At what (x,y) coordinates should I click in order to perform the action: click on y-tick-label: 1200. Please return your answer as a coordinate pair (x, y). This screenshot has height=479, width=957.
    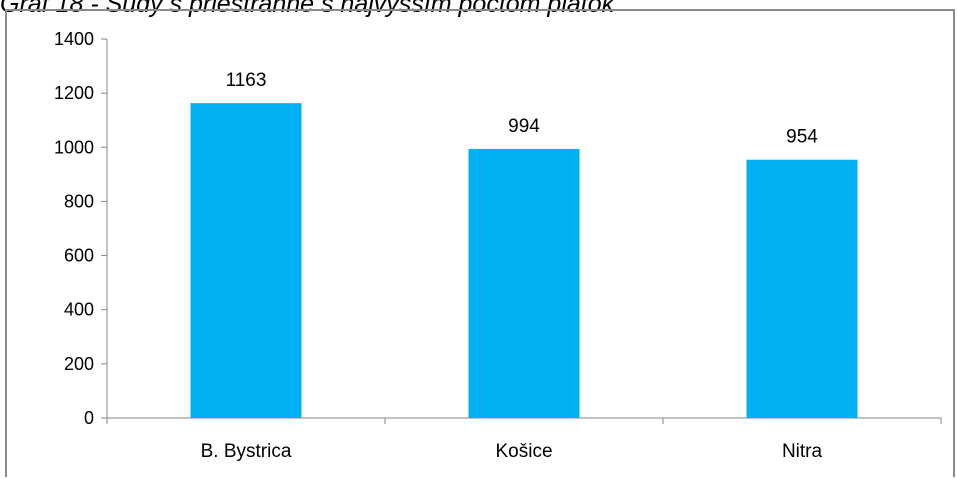
    Looking at the image, I should click on (74, 93).